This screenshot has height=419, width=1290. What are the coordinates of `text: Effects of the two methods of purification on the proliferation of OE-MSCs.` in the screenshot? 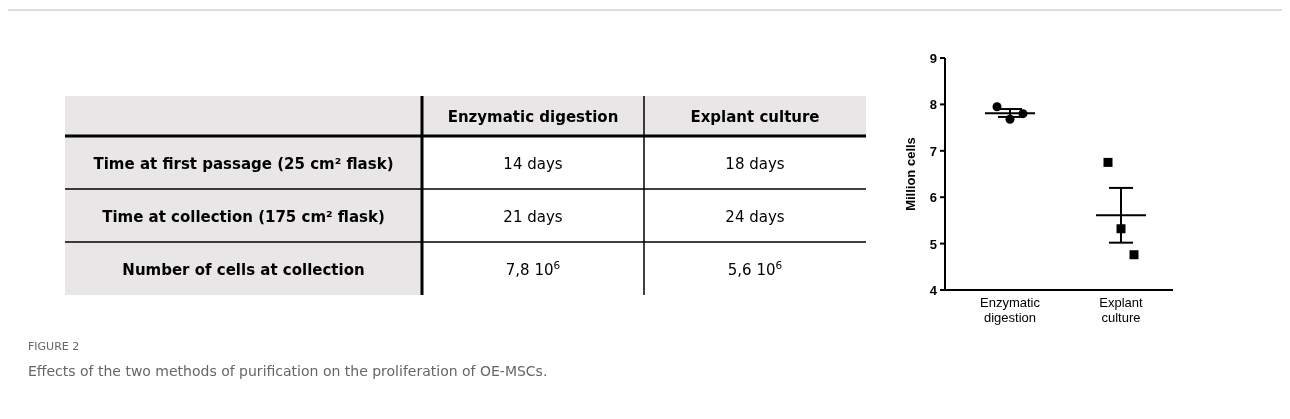 It's located at (288, 371).